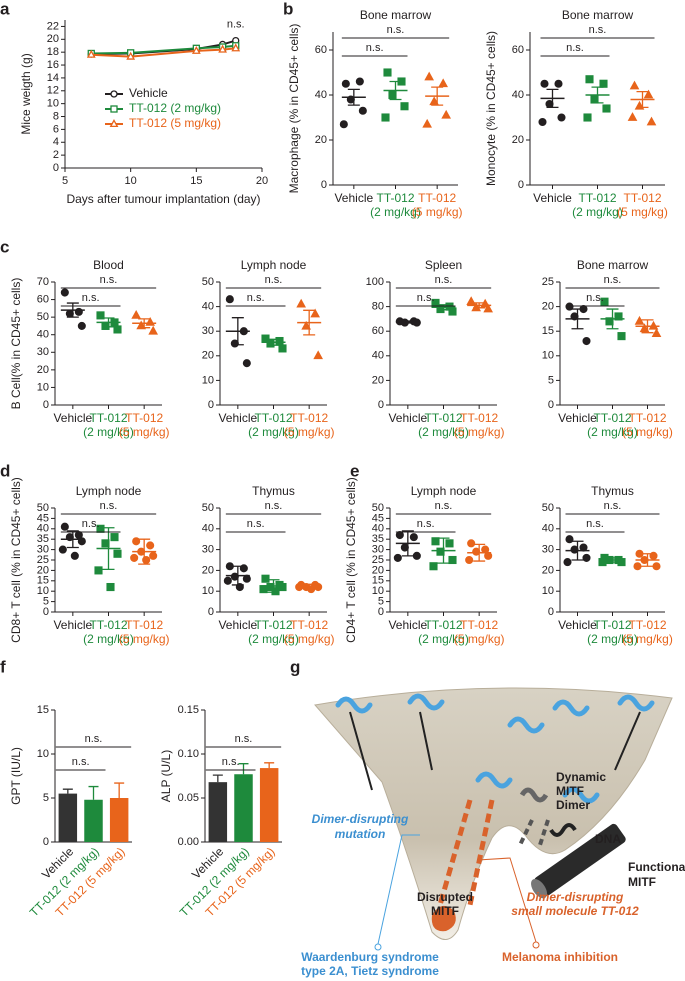 Image resolution: width=685 pixels, height=981 pixels. I want to click on y-tick-label: 5, so click(381, 602).